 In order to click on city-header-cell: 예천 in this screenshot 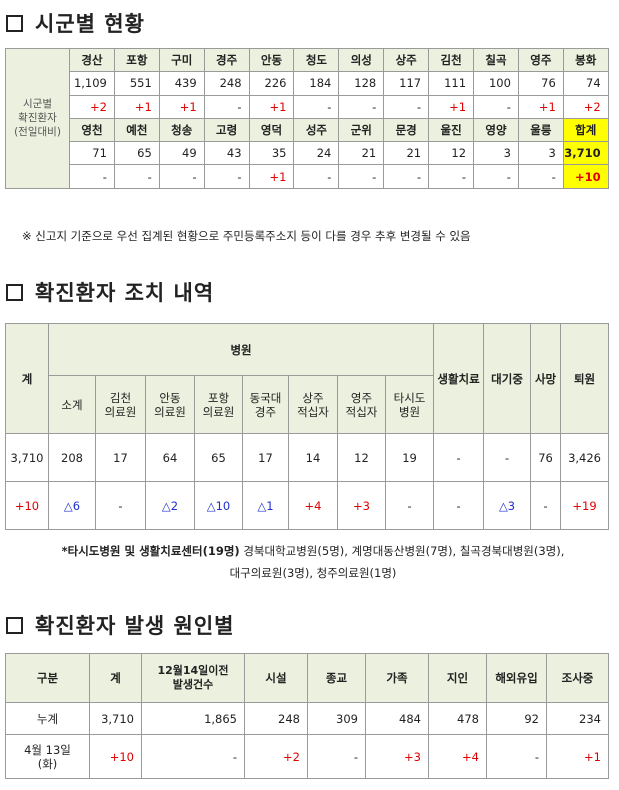, I will do `click(136, 130)`.